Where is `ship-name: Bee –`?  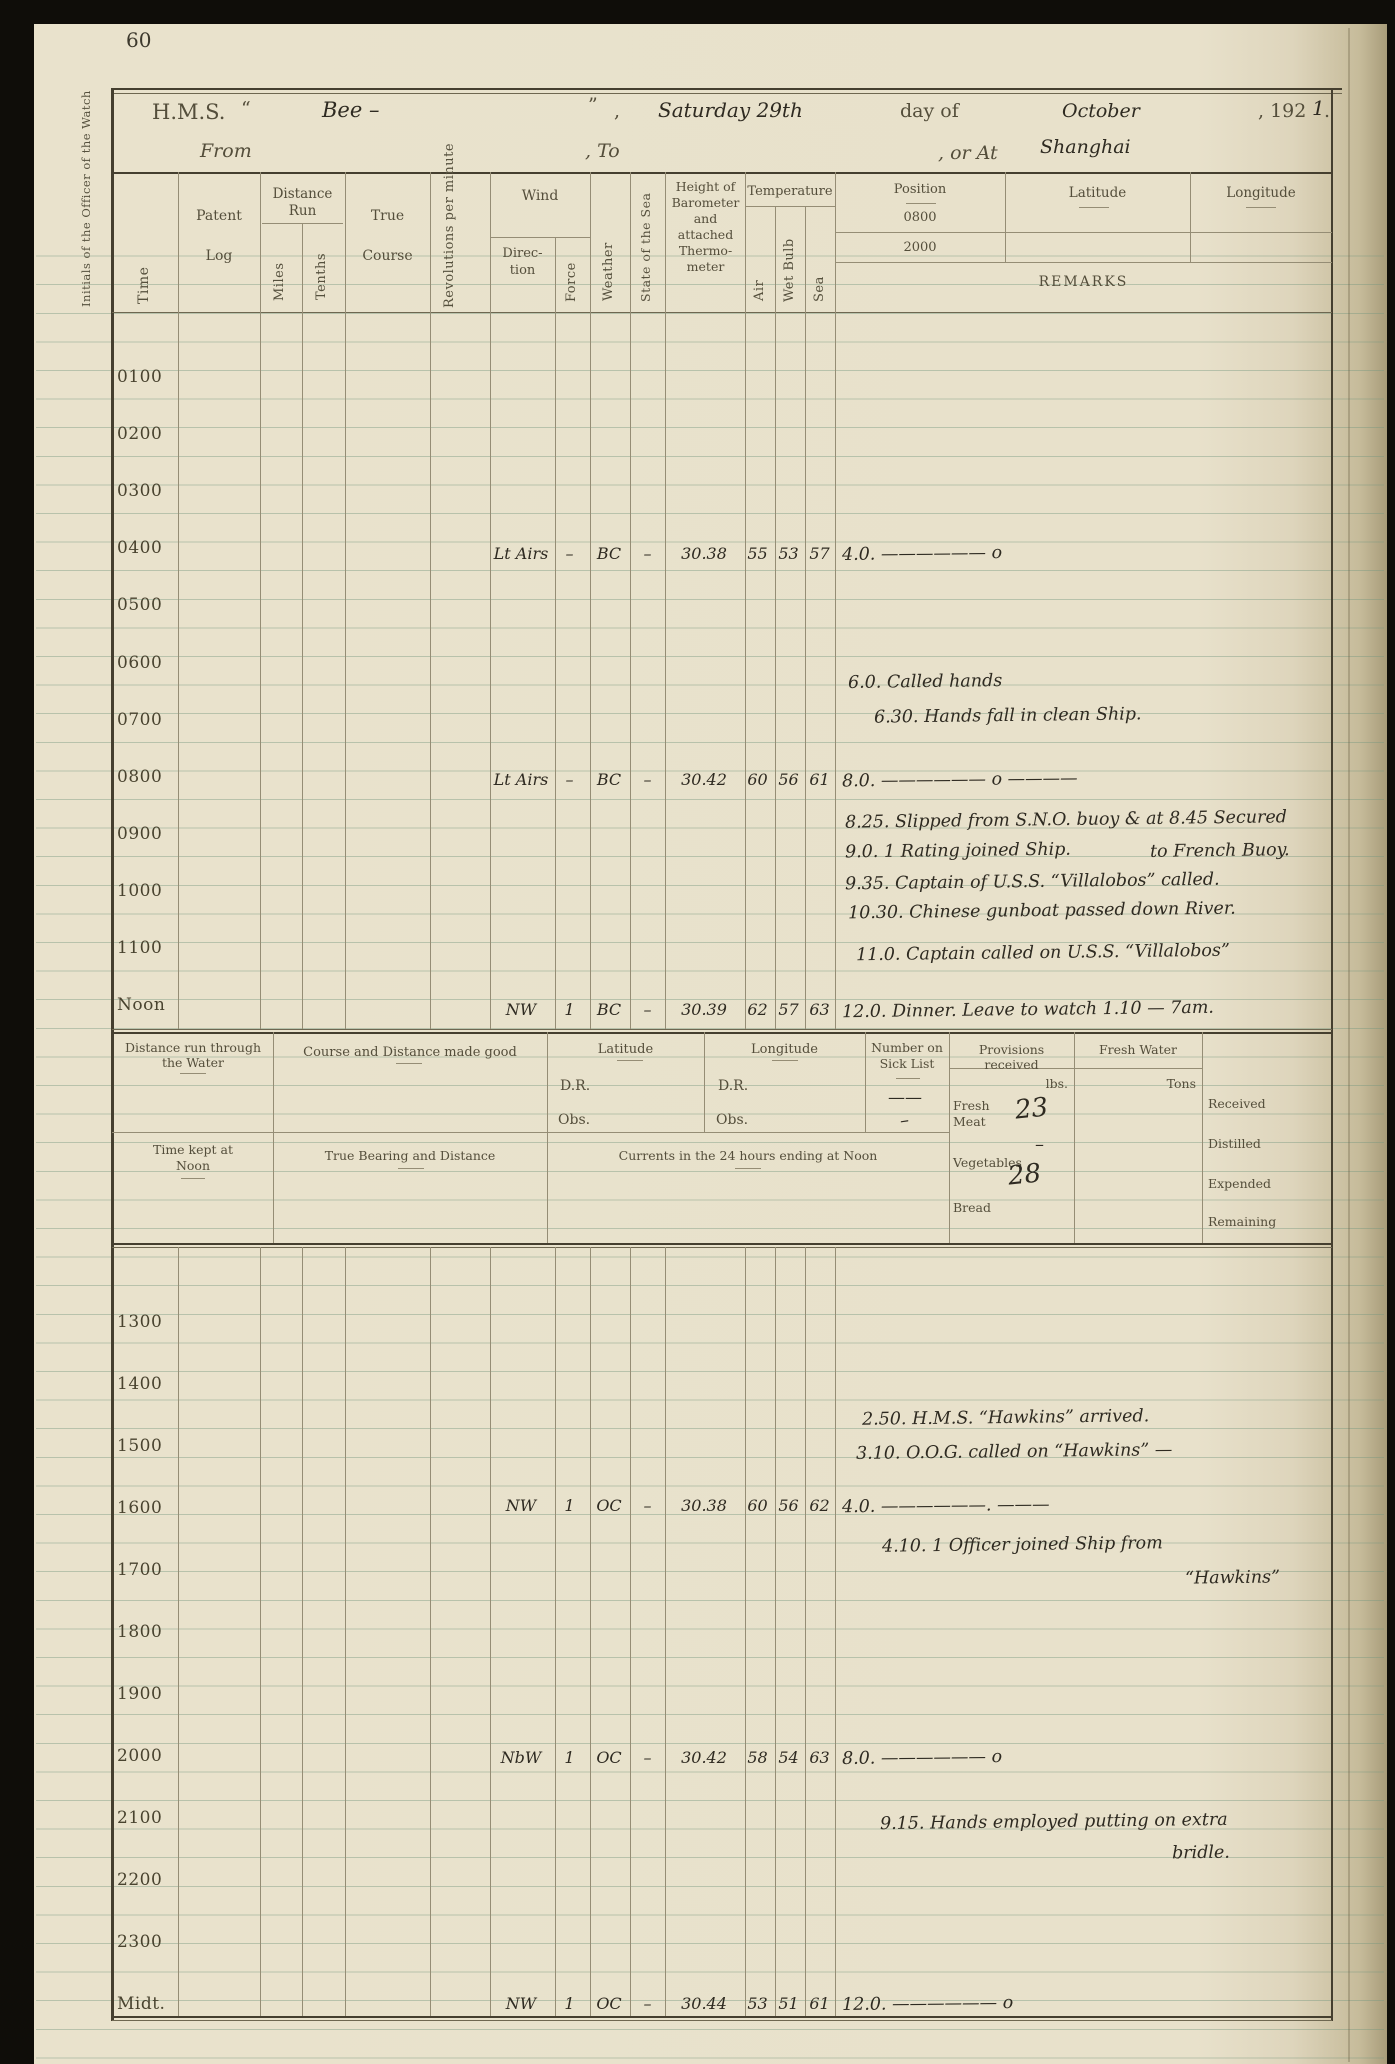 ship-name: Bee – is located at coordinates (351, 110).